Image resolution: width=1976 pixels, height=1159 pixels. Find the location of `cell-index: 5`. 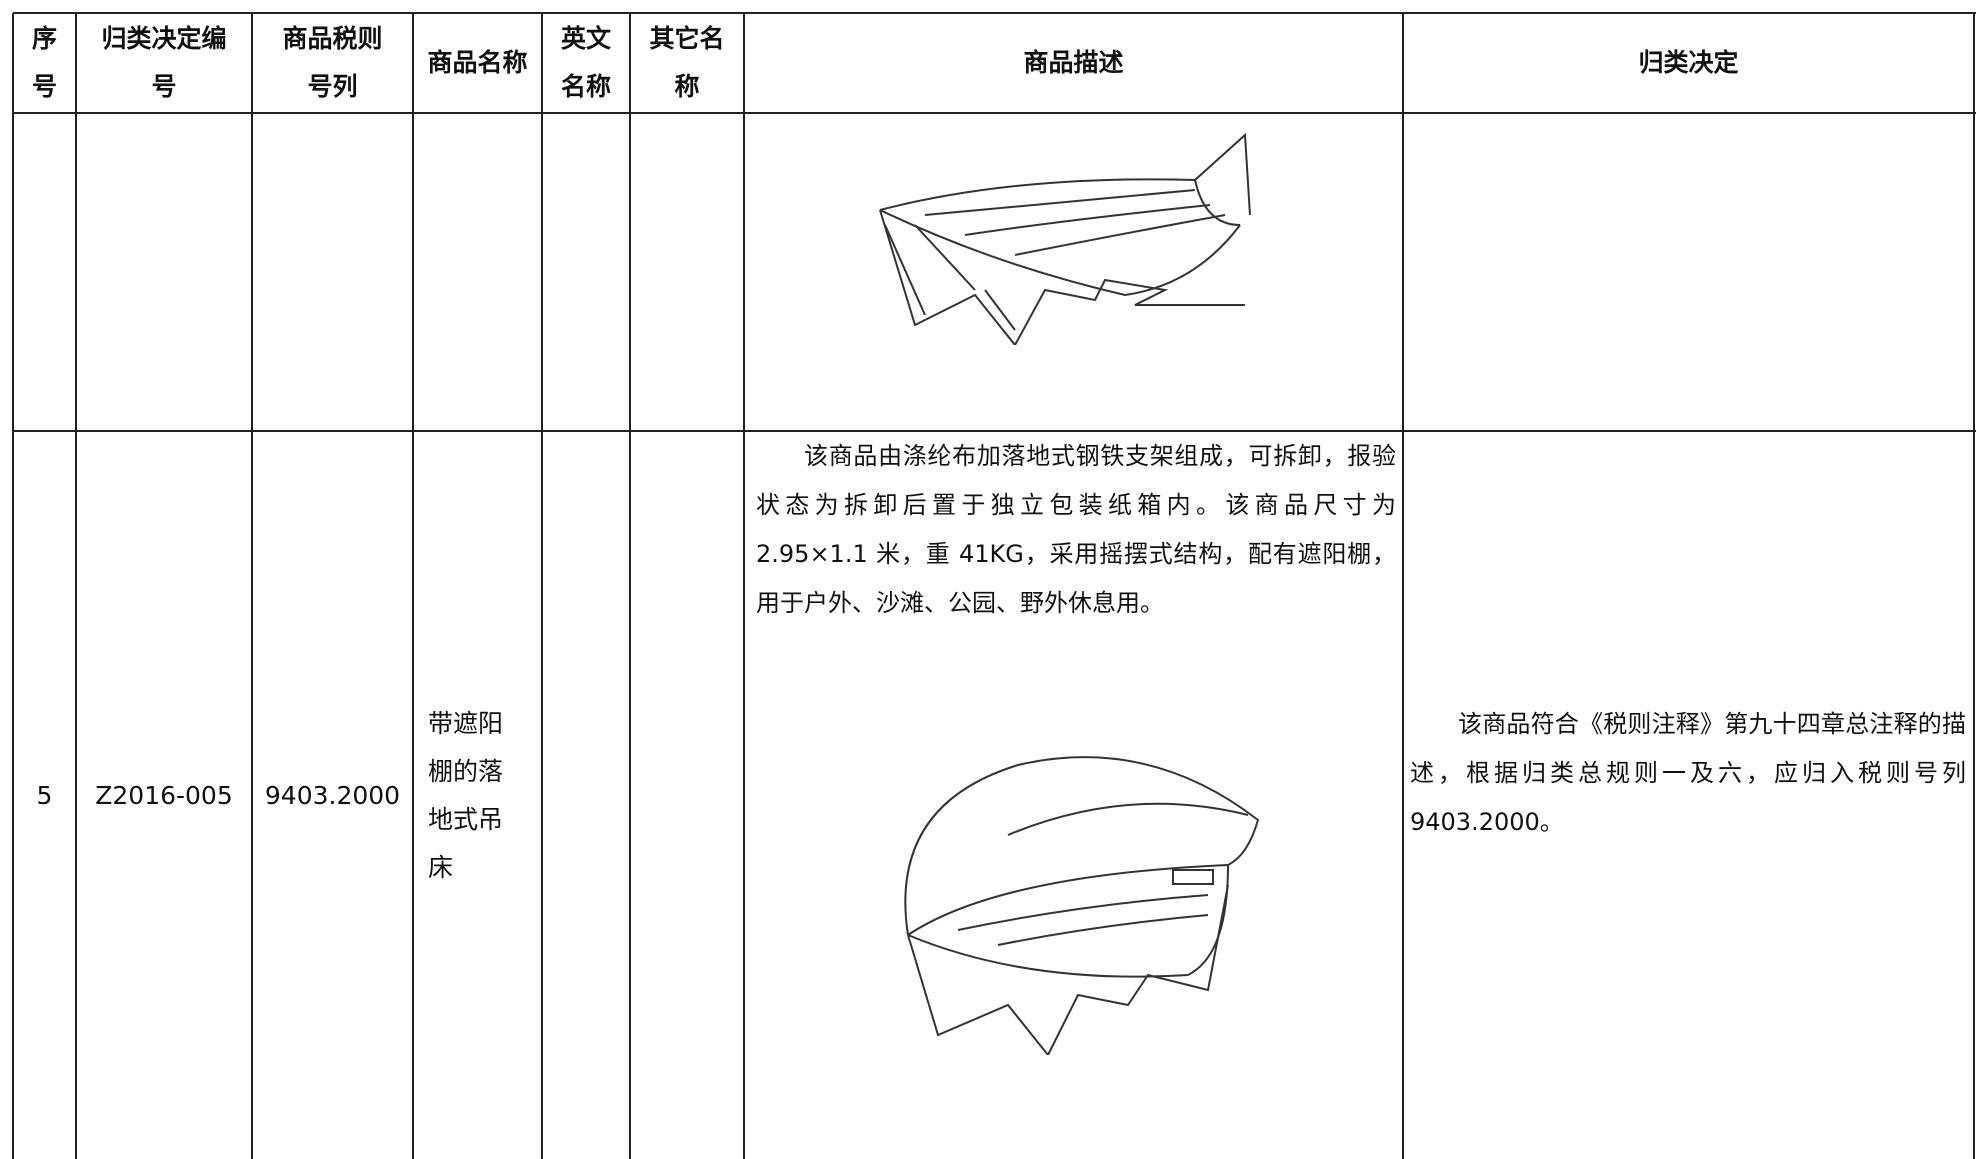

cell-index: 5 is located at coordinates (44, 795).